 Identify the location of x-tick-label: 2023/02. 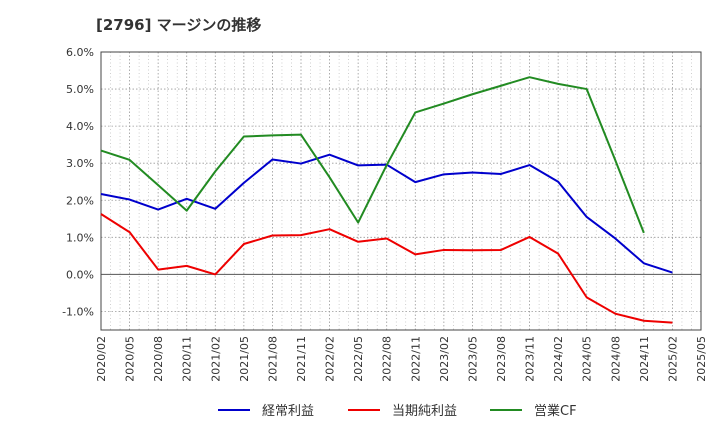
(444, 359).